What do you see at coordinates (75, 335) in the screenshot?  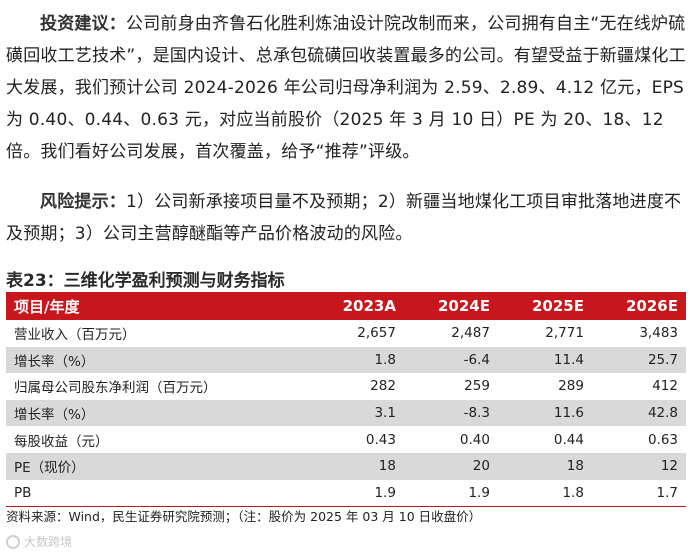 I see `row-label: 营业收入（百万元）` at bounding box center [75, 335].